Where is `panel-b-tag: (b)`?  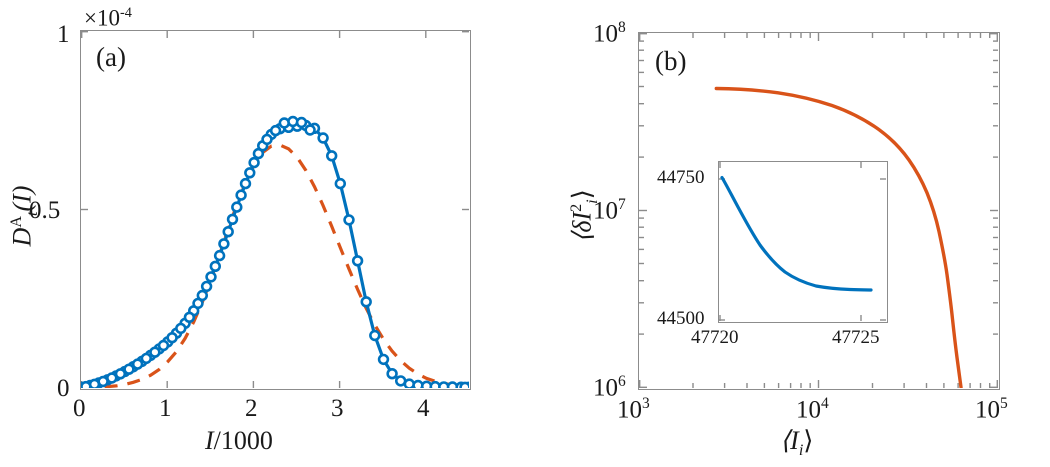
panel-b-tag: (b) is located at coordinates (671, 61).